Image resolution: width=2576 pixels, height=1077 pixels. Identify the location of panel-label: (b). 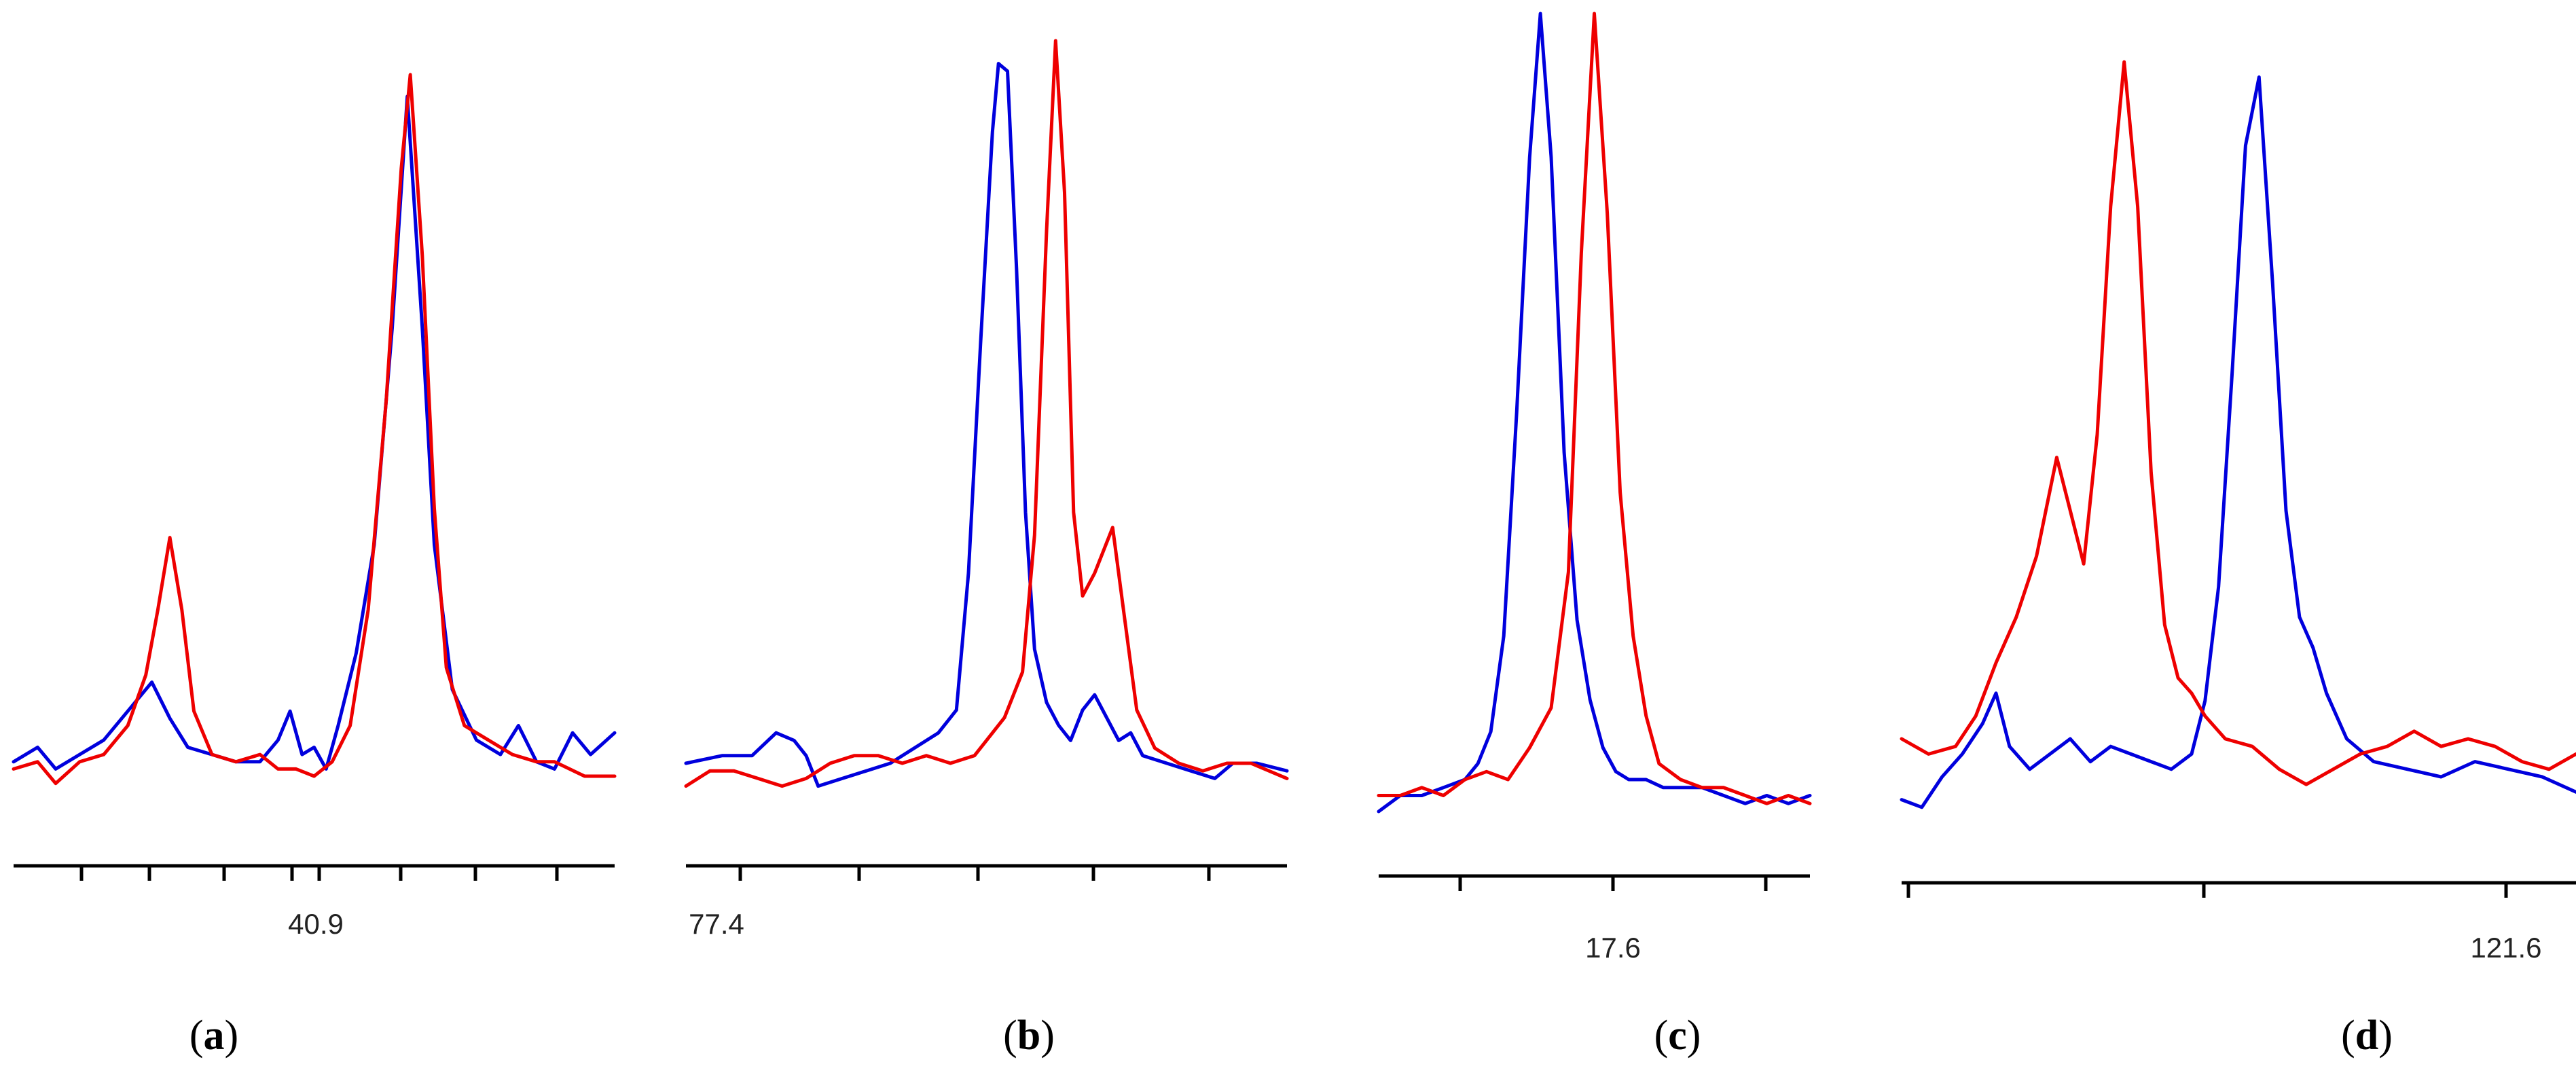
(1029, 1035).